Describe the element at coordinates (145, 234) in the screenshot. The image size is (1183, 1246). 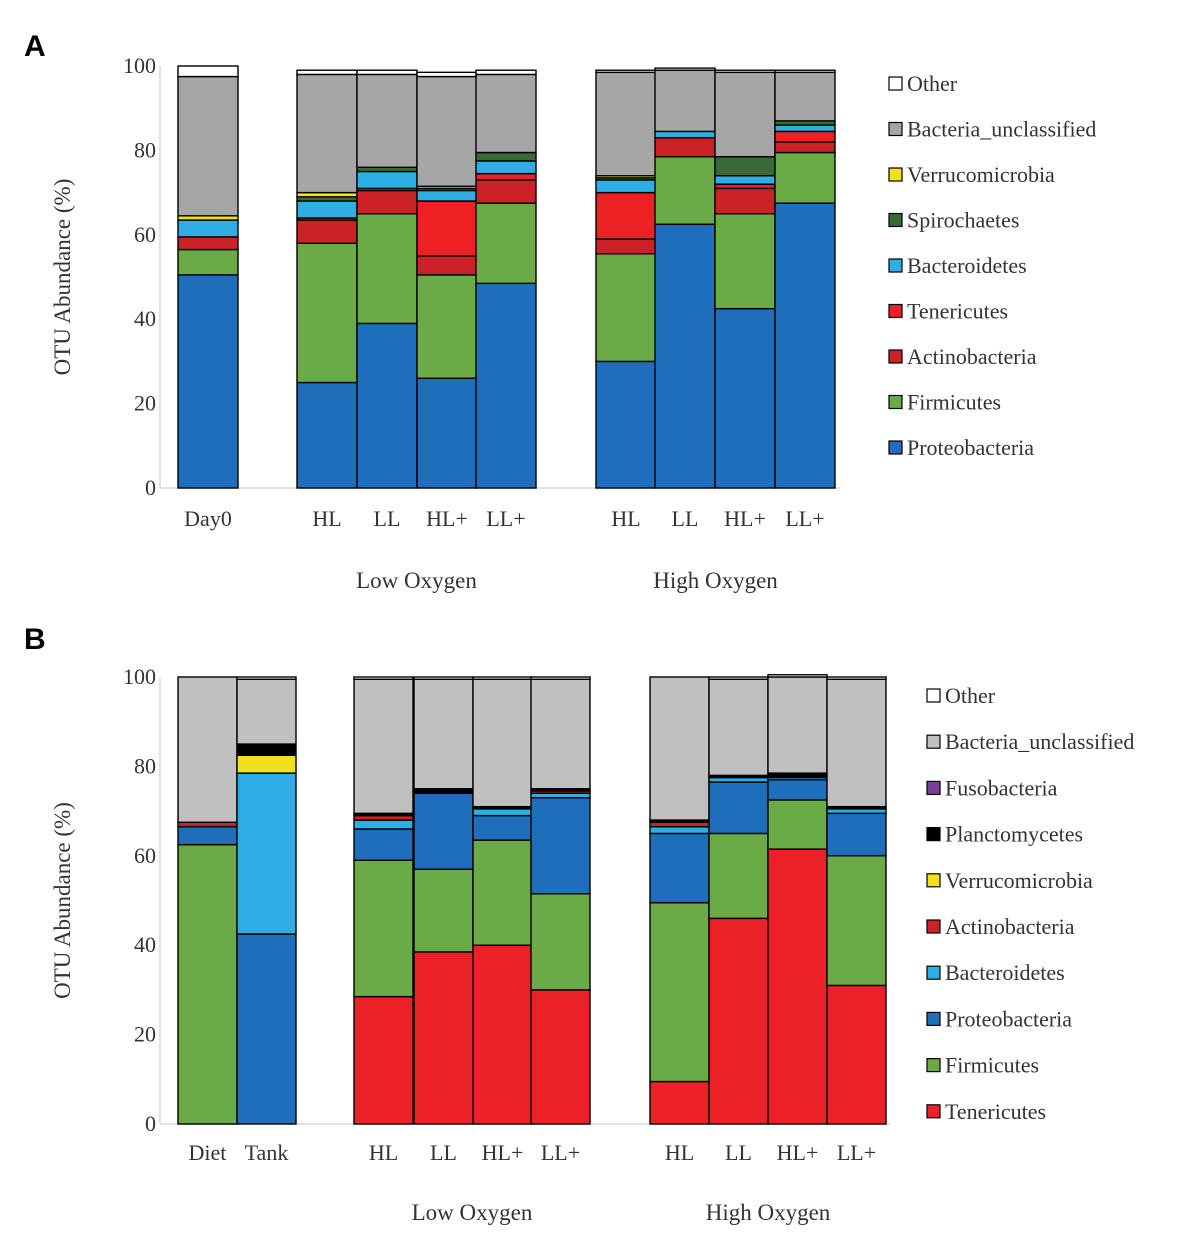
I see `y-tick-label: 60` at that location.